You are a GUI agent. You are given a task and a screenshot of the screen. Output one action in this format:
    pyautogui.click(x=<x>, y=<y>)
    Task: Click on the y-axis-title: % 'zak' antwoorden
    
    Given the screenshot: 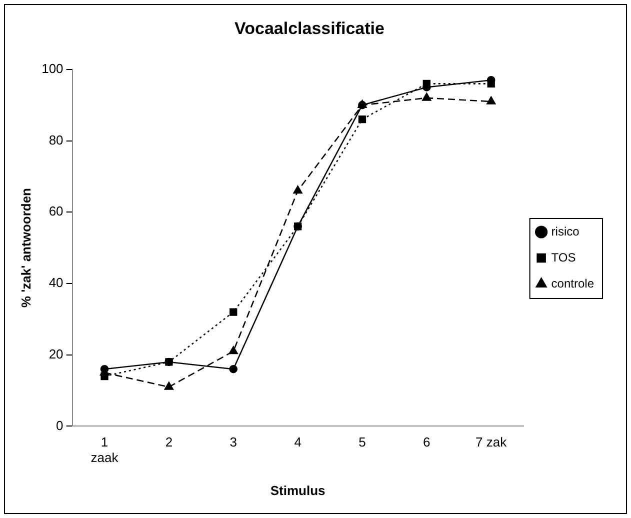 What is the action you would take?
    pyautogui.click(x=26, y=248)
    